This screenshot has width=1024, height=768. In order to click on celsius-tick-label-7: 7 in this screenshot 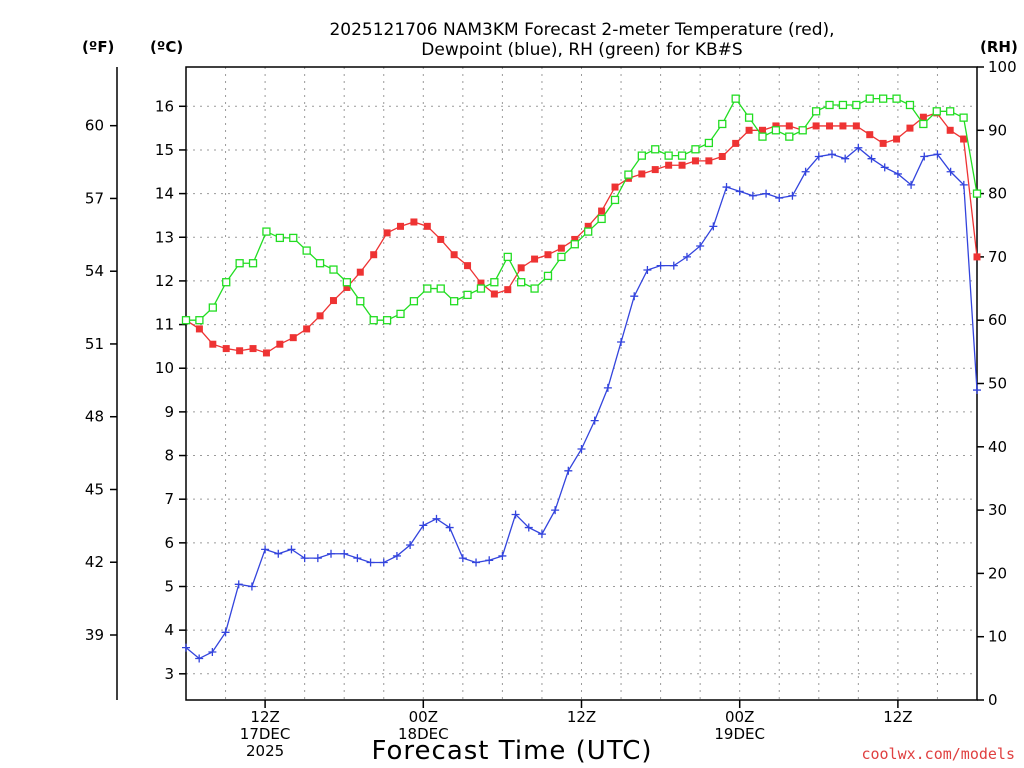, I will do `click(169, 499)`.